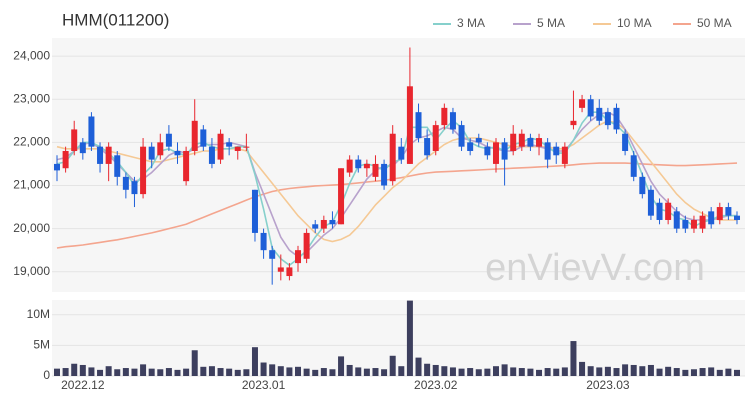 The height and width of the screenshot is (400, 750). Describe the element at coordinates (115, 19) in the screenshot. I see `chart-title: HMM(011200)` at that location.